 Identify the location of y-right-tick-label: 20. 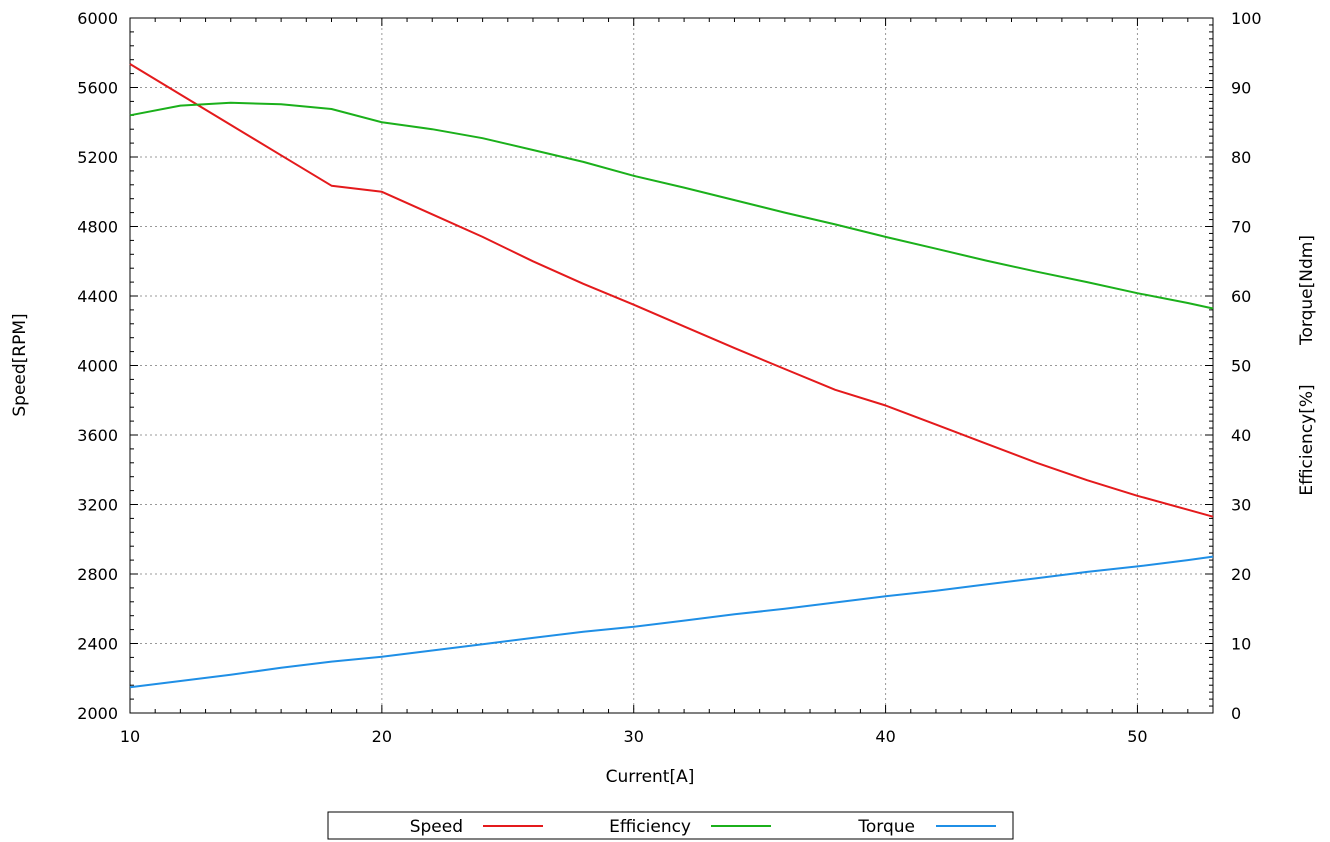
(1241, 574).